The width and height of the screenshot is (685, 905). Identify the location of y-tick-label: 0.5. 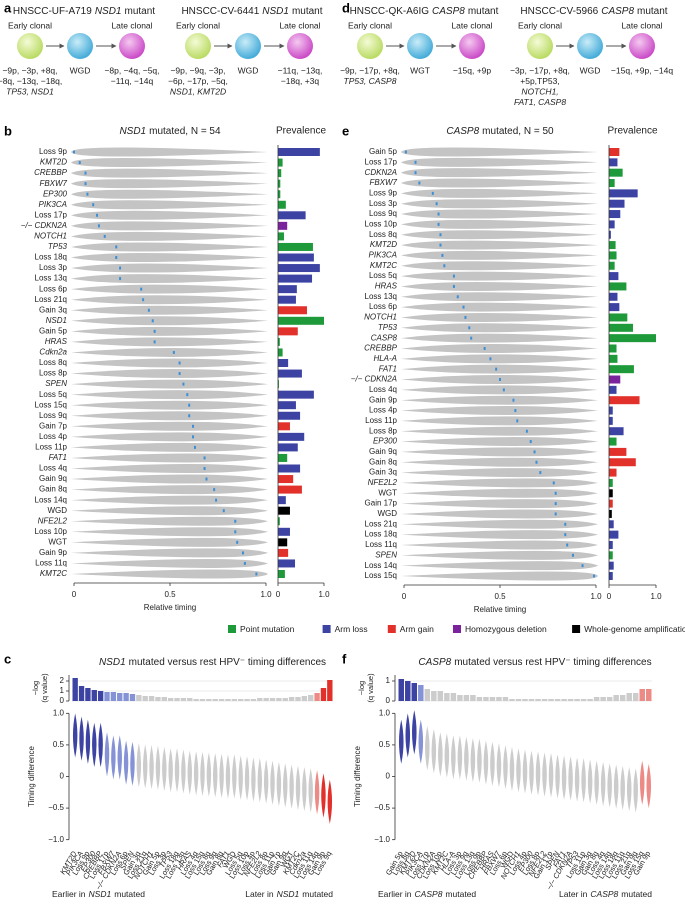
(59, 744).